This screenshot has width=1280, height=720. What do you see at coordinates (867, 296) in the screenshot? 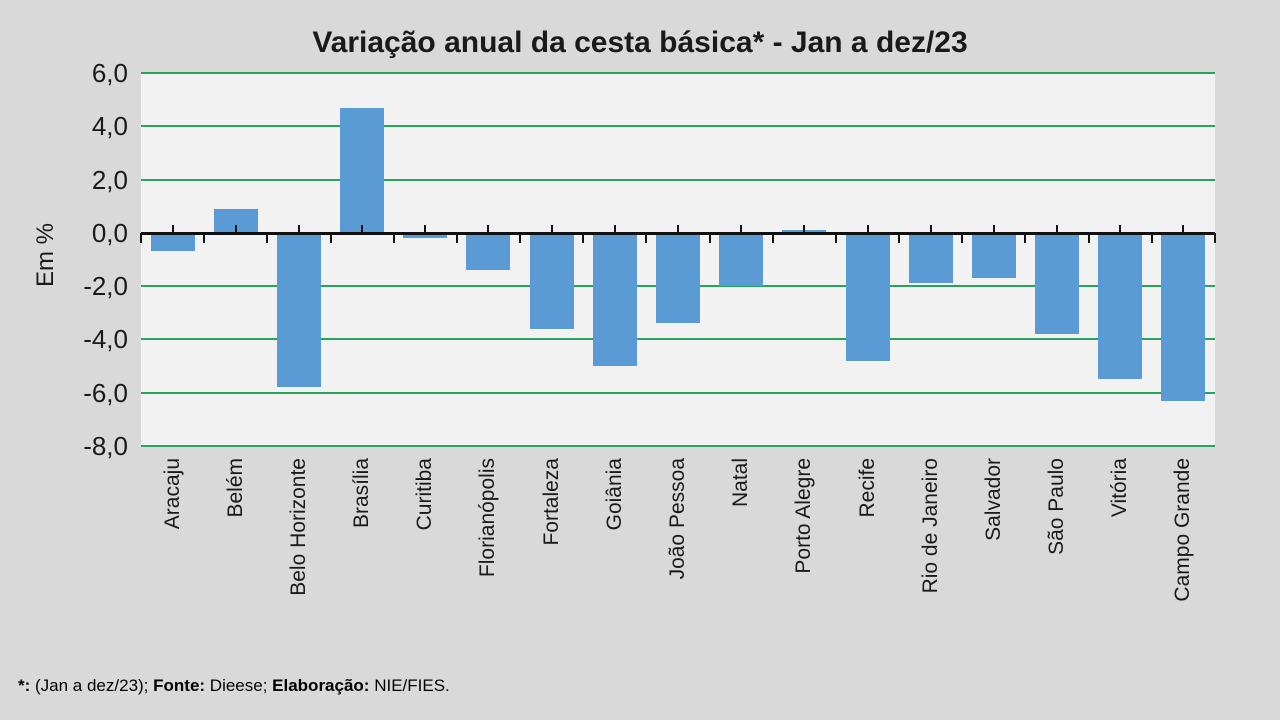
I see `bar-recife` at bounding box center [867, 296].